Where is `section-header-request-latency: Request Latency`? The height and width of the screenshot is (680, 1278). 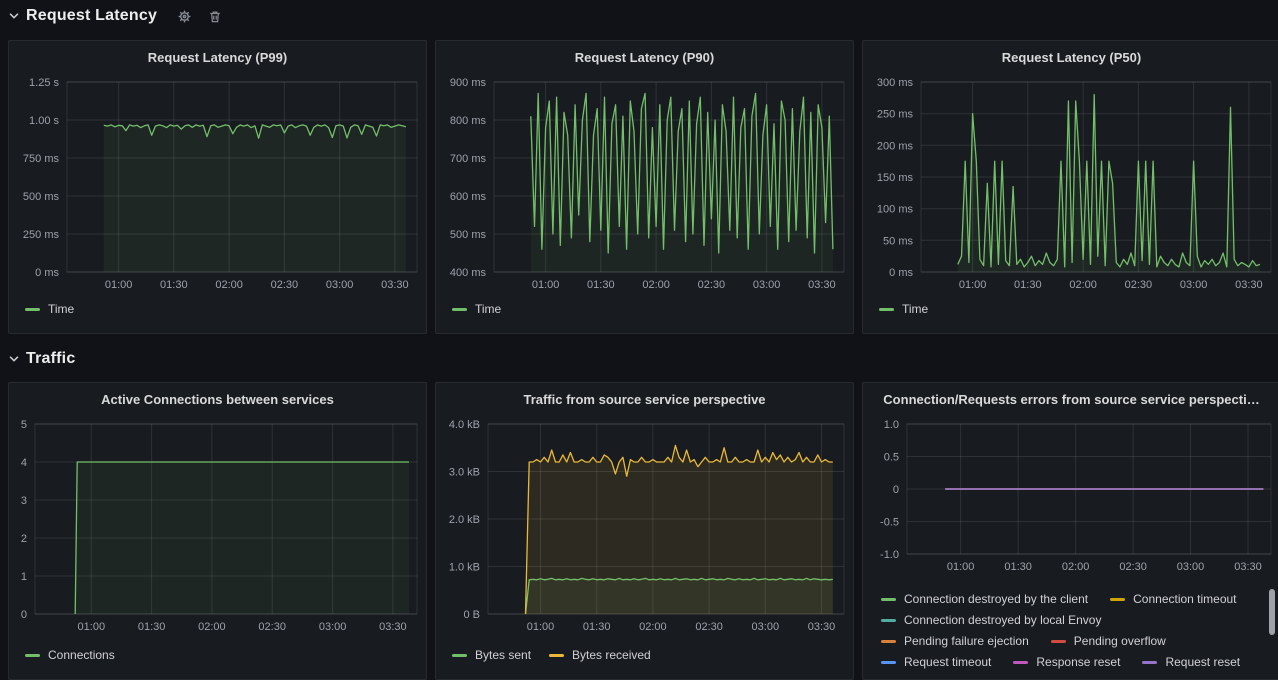
section-header-request-latency: Request Latency is located at coordinates (639, 16).